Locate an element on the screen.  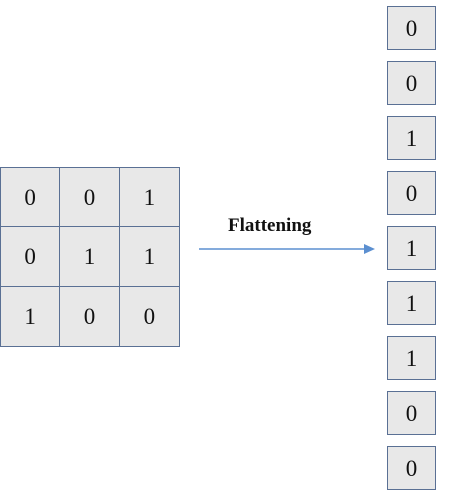
flattened-vector: 0 0 1 0 1 1 1 0 0 is located at coordinates (412, 248).